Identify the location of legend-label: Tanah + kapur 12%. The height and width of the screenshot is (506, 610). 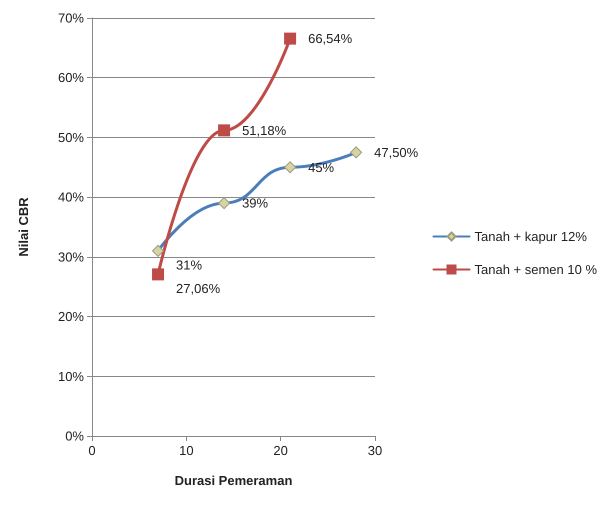
(531, 236).